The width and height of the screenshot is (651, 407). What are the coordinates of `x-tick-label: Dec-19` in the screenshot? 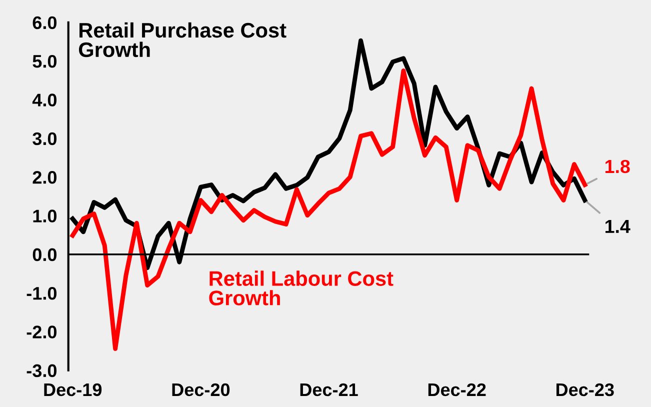 It's located at (73, 389).